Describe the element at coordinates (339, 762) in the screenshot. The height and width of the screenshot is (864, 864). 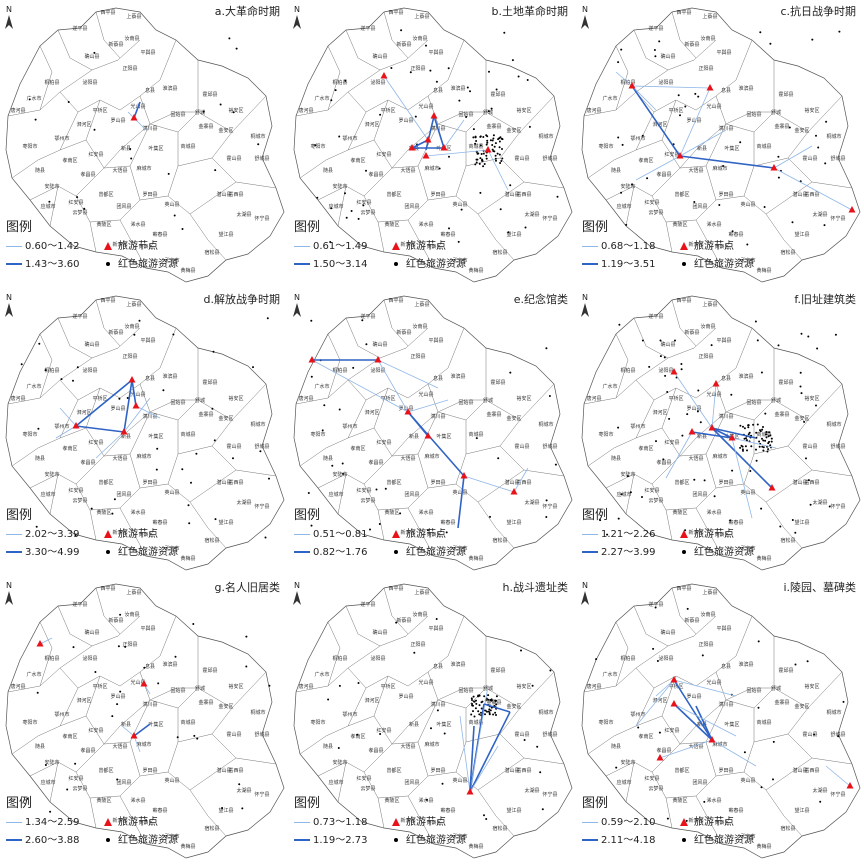
I see `county-label: 安陆市` at that location.